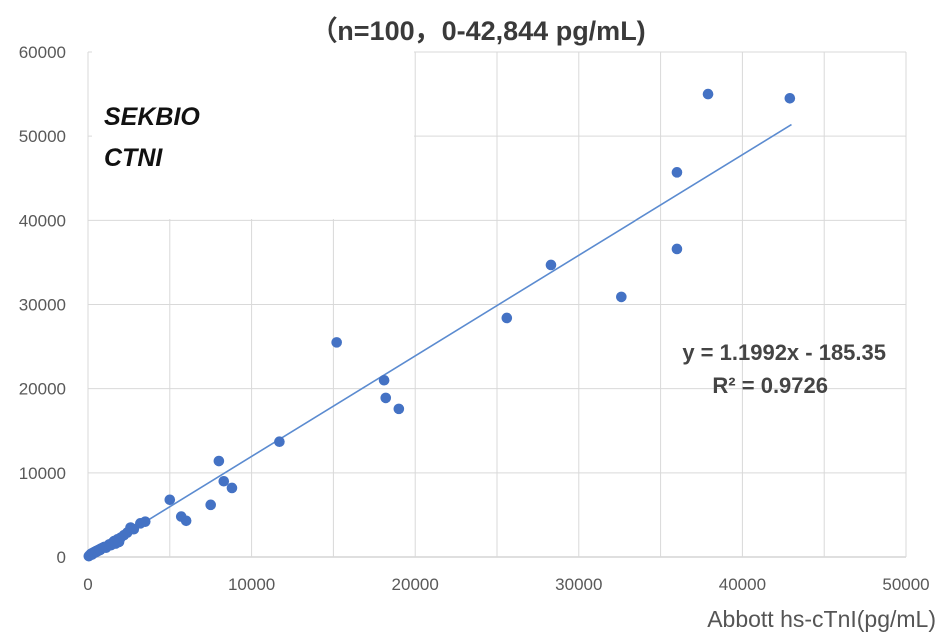 This screenshot has height=641, width=941. I want to click on x-tick-label: 50000, so click(905, 584).